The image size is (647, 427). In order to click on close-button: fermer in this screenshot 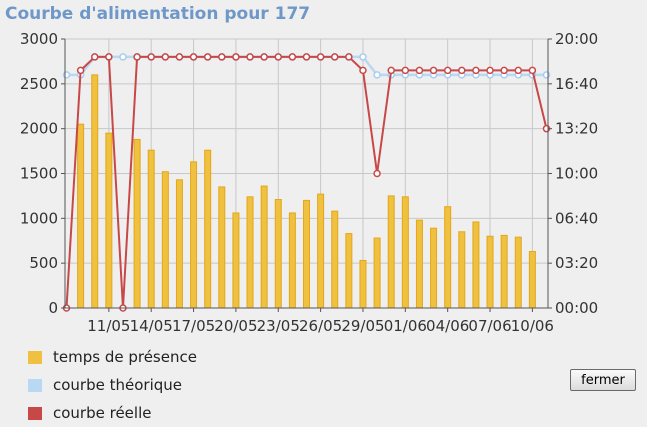, I will do `click(603, 380)`.